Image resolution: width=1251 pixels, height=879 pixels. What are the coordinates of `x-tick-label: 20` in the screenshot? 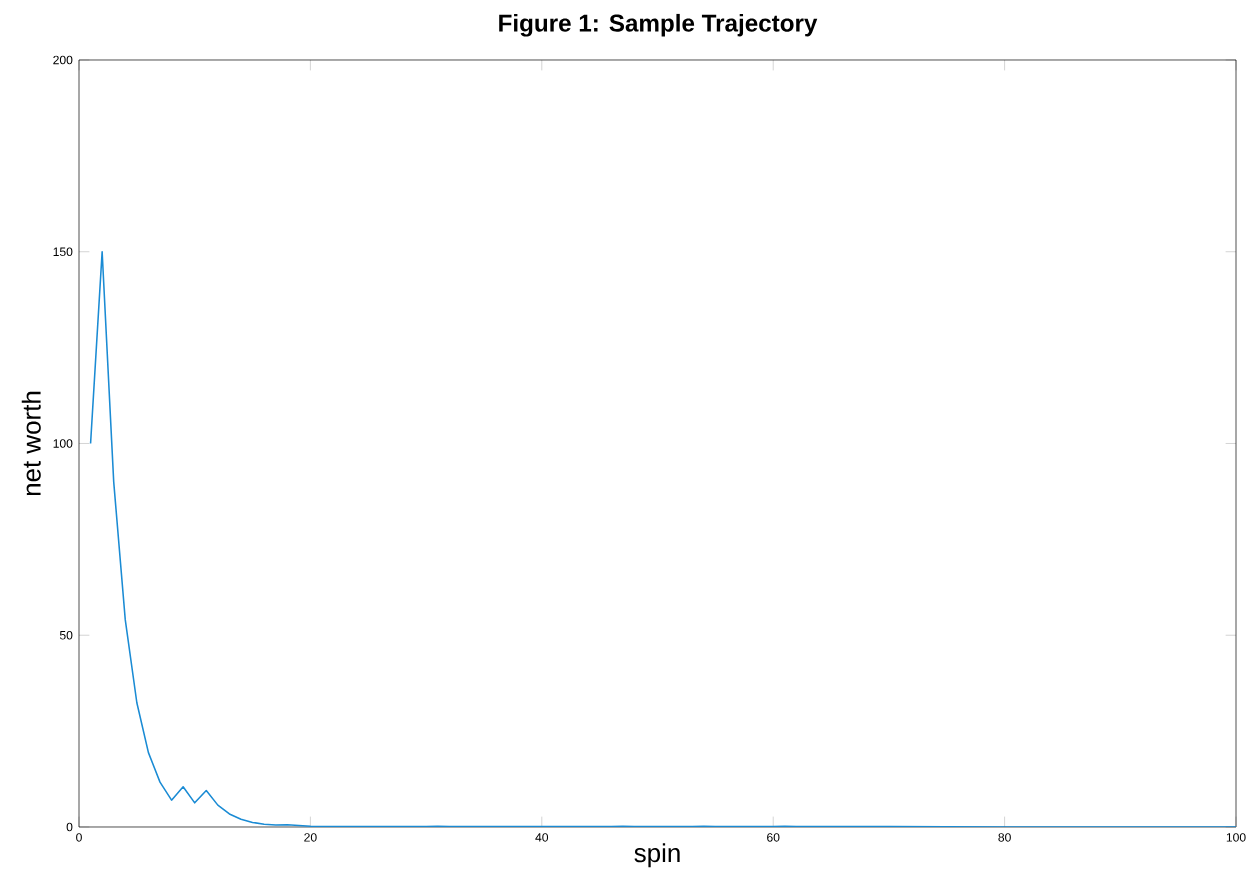 It's located at (310, 837).